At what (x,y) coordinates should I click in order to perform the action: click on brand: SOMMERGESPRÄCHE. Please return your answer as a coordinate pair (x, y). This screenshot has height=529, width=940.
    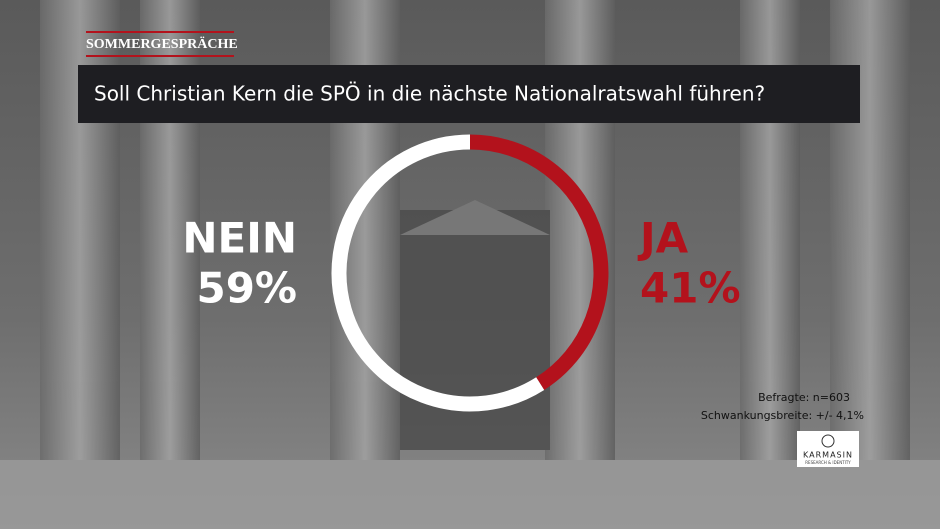
    Looking at the image, I should click on (162, 44).